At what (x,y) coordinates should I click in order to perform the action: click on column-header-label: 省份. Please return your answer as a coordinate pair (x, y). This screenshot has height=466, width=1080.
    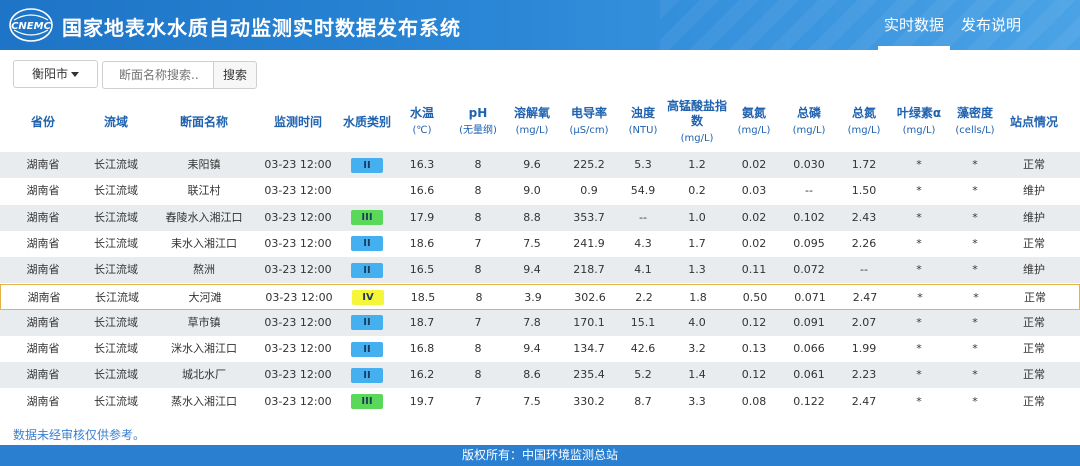
    Looking at the image, I should click on (42, 121).